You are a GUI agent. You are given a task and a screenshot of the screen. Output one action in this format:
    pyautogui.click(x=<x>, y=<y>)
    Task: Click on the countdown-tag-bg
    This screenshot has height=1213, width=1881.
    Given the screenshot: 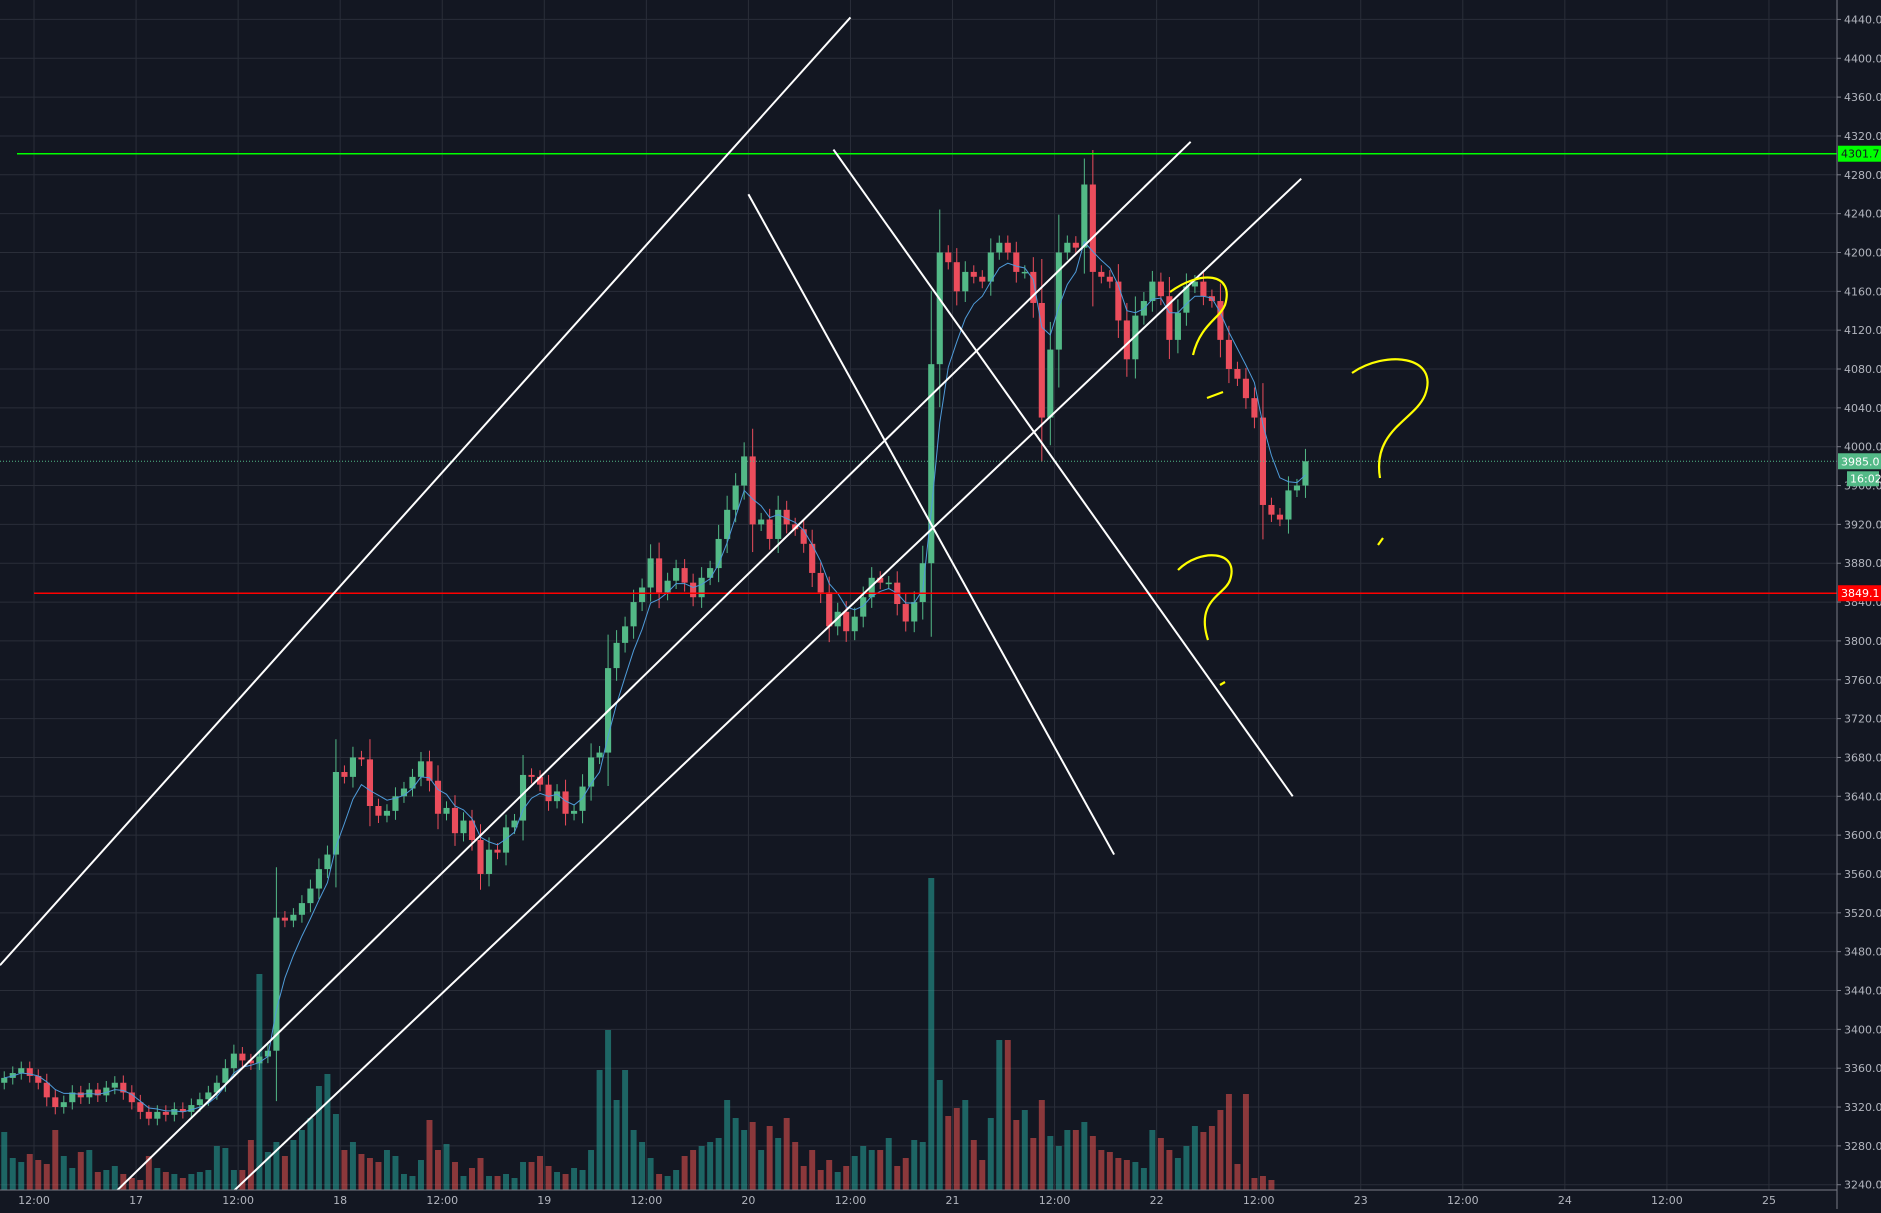 What is the action you would take?
    pyautogui.click(x=1863, y=479)
    